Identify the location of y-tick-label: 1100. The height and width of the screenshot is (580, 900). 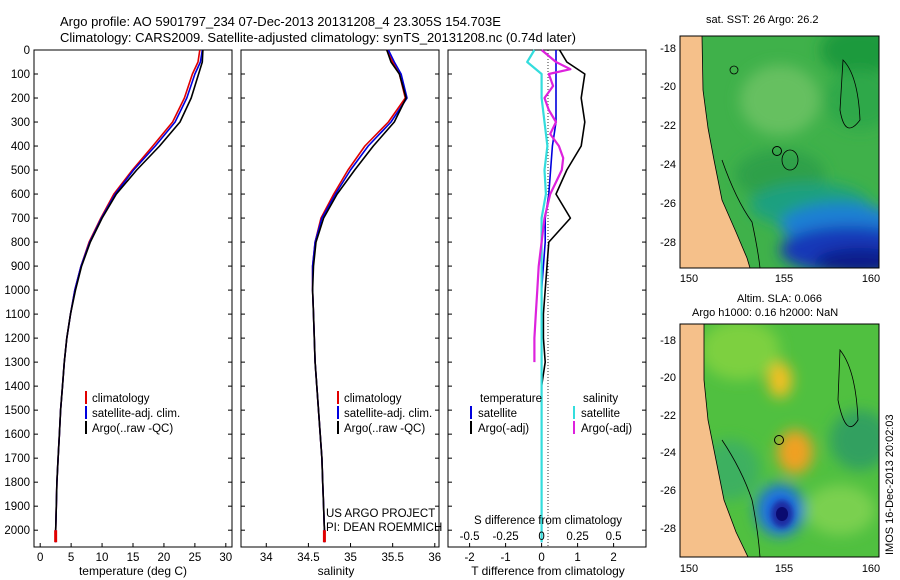
(17, 315).